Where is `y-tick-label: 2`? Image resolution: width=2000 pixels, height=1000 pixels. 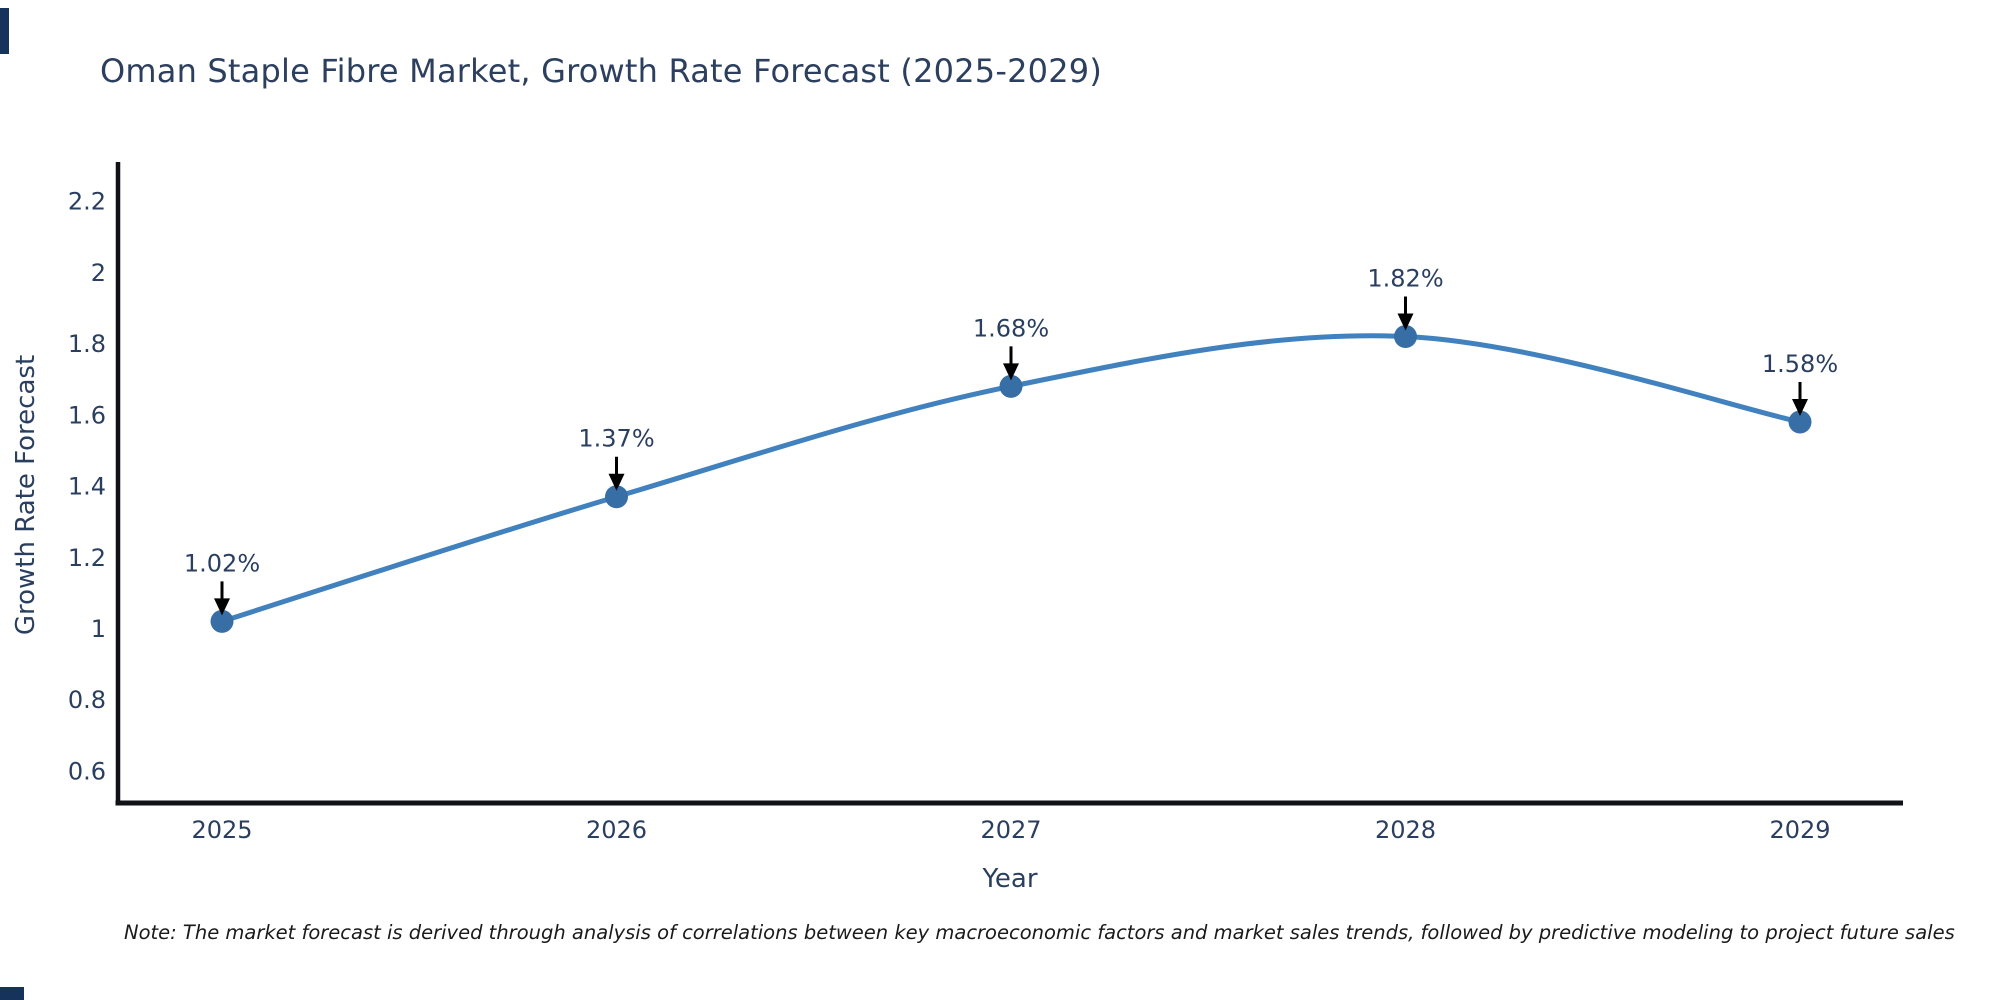
y-tick-label: 2 is located at coordinates (98, 273).